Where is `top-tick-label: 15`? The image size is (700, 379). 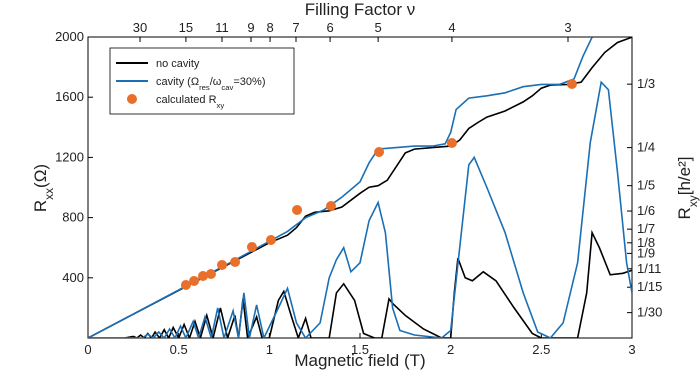 top-tick-label: 15 is located at coordinates (186, 27).